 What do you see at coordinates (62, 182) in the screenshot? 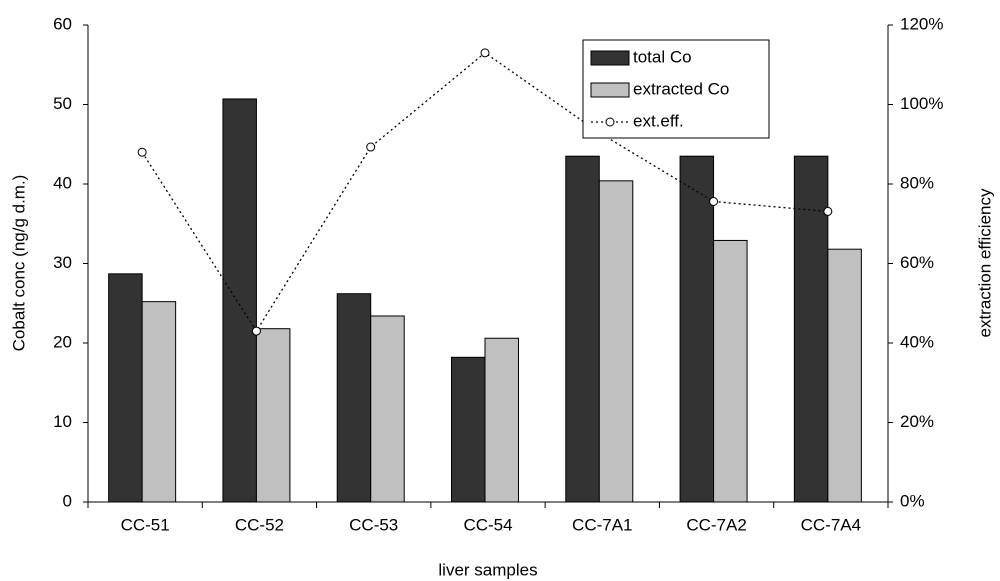
I see `y-tick-label: 40` at bounding box center [62, 182].